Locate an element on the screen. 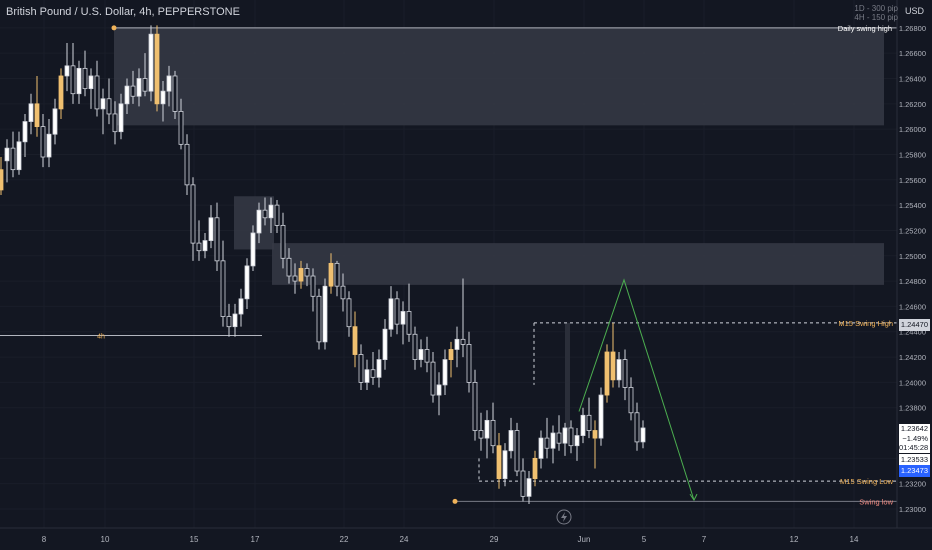 The width and height of the screenshot is (932, 550). projection-path is located at coordinates (636, 389).